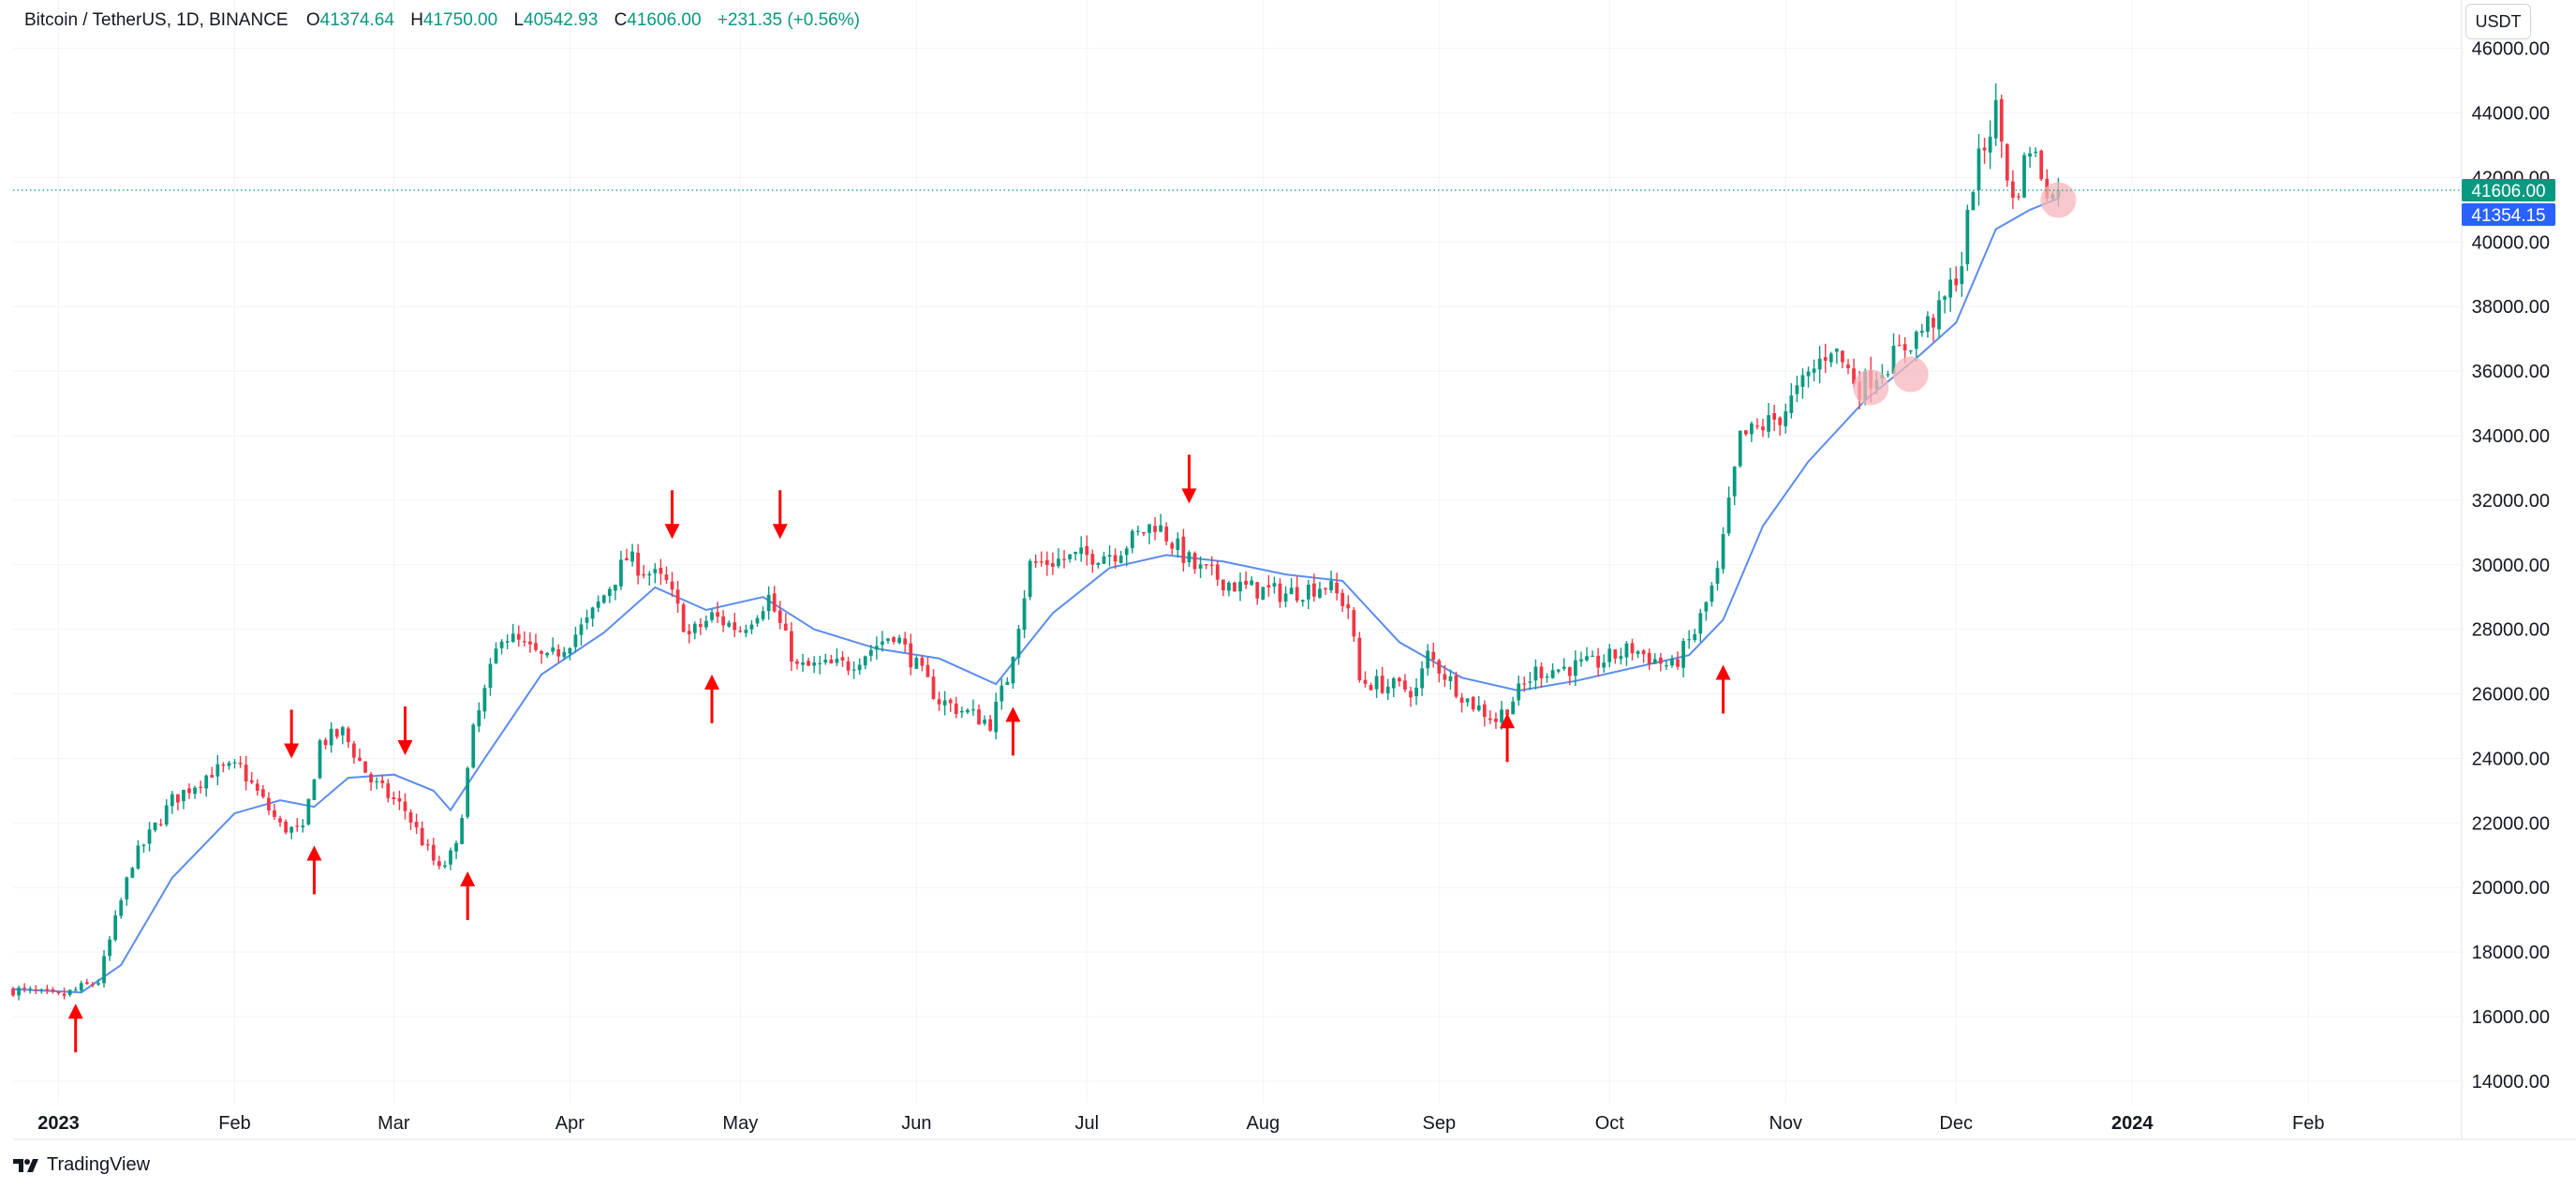 This screenshot has width=2576, height=1189. Describe the element at coordinates (156, 20) in the screenshot. I see `symbol-title: Bitcoin / TetherUS, 1D, BINANCE` at that location.